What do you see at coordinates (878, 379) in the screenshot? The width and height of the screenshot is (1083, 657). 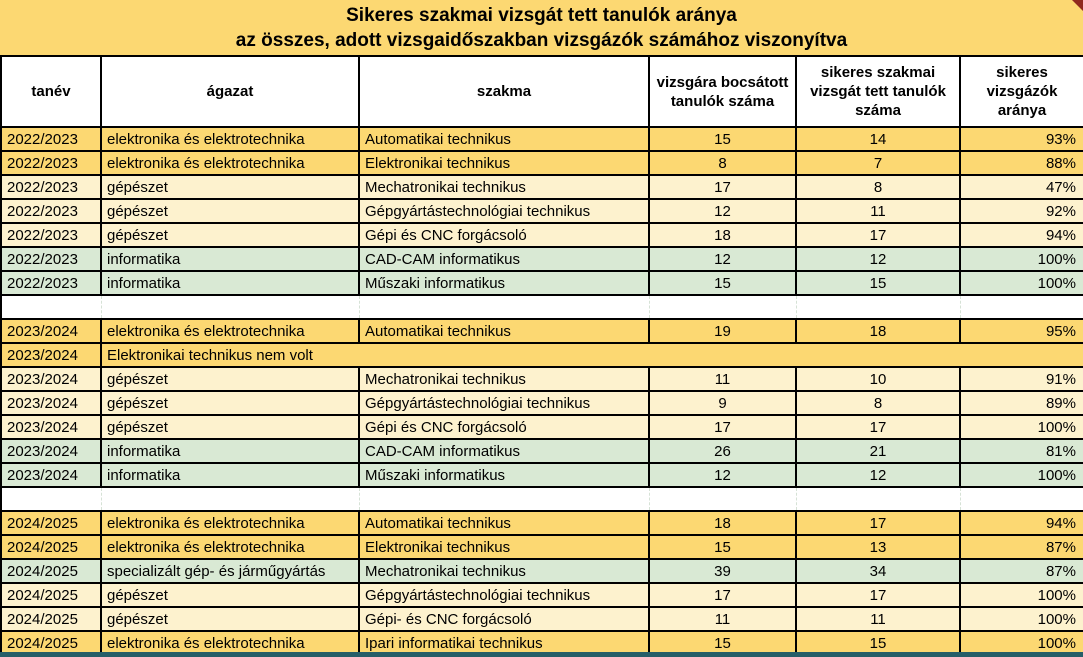 I see `cell-passed-count: 10` at bounding box center [878, 379].